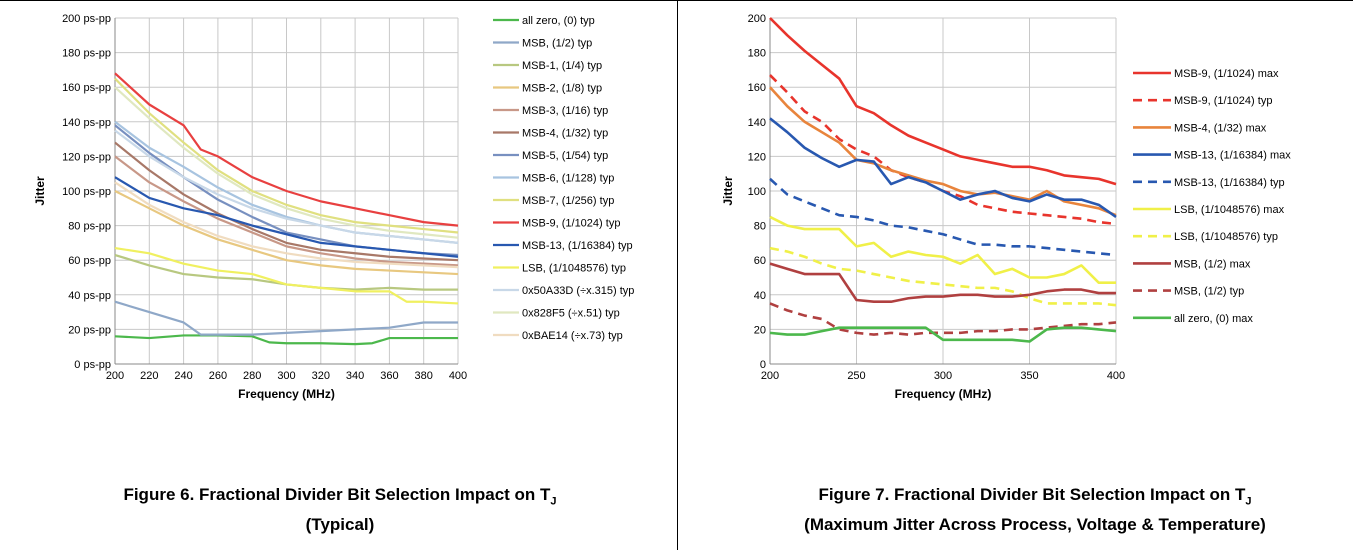 This screenshot has width=1353, height=550. Describe the element at coordinates (86, 19) in the screenshot. I see `y-tick-label: 200 ps-pp` at that location.